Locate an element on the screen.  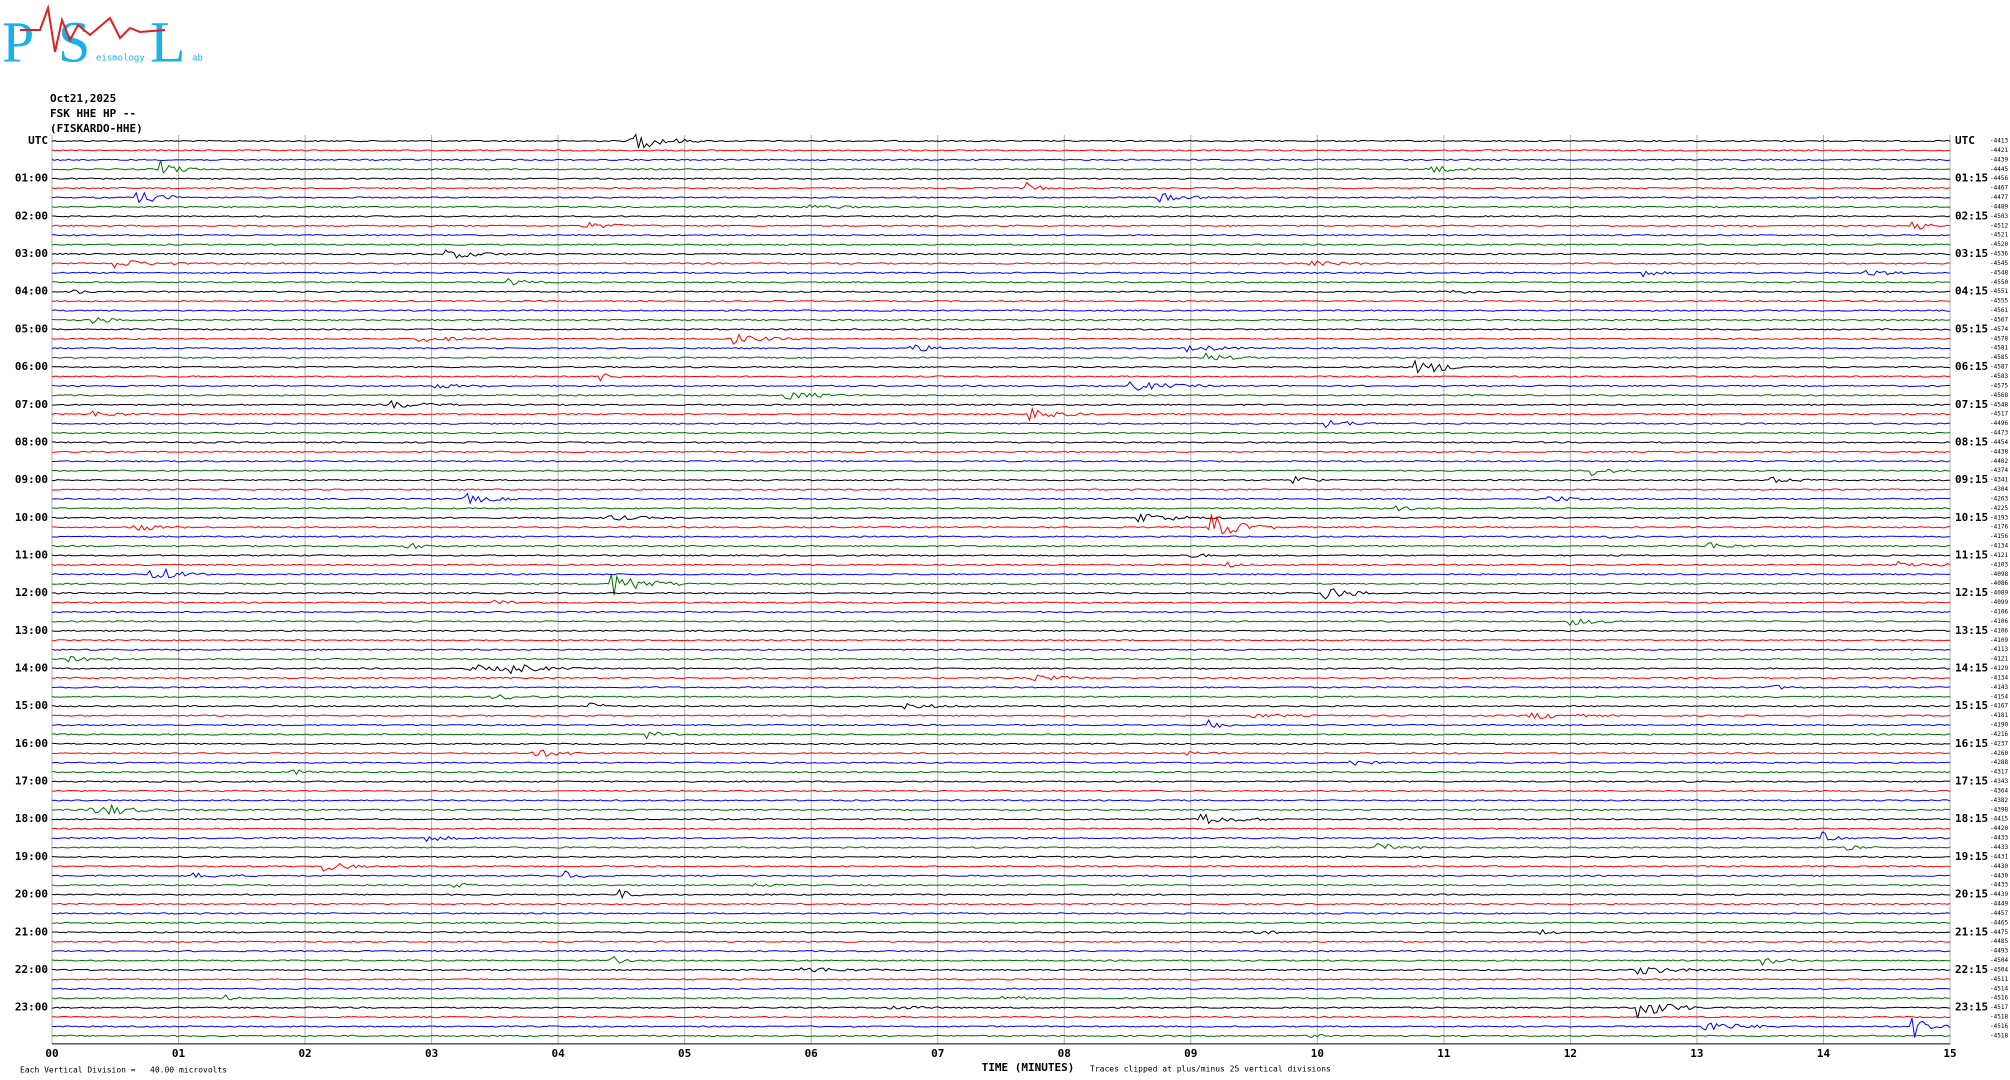
left-time-label: 12:00 is located at coordinates (31, 592).